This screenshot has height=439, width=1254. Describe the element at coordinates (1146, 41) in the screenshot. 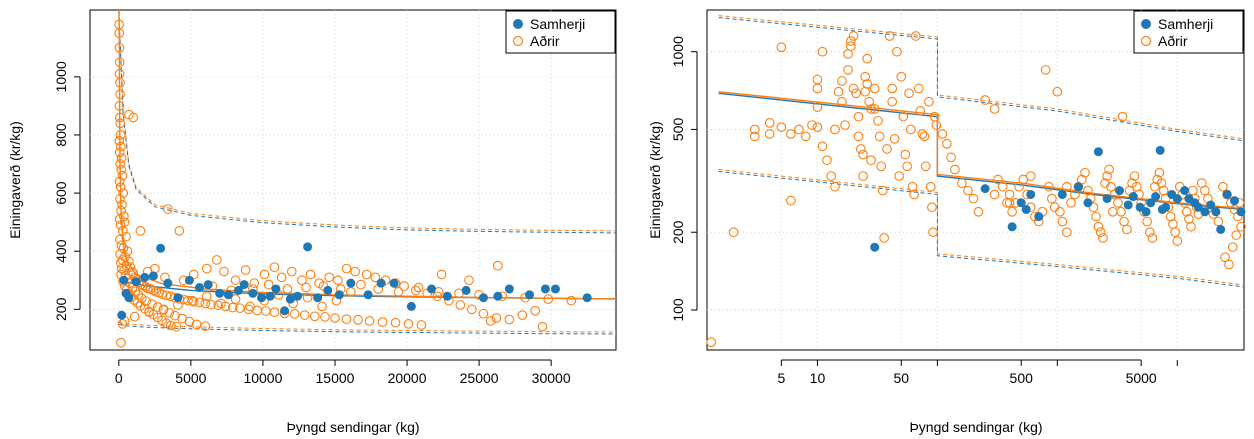

I see `legend-marker-adrir` at that location.